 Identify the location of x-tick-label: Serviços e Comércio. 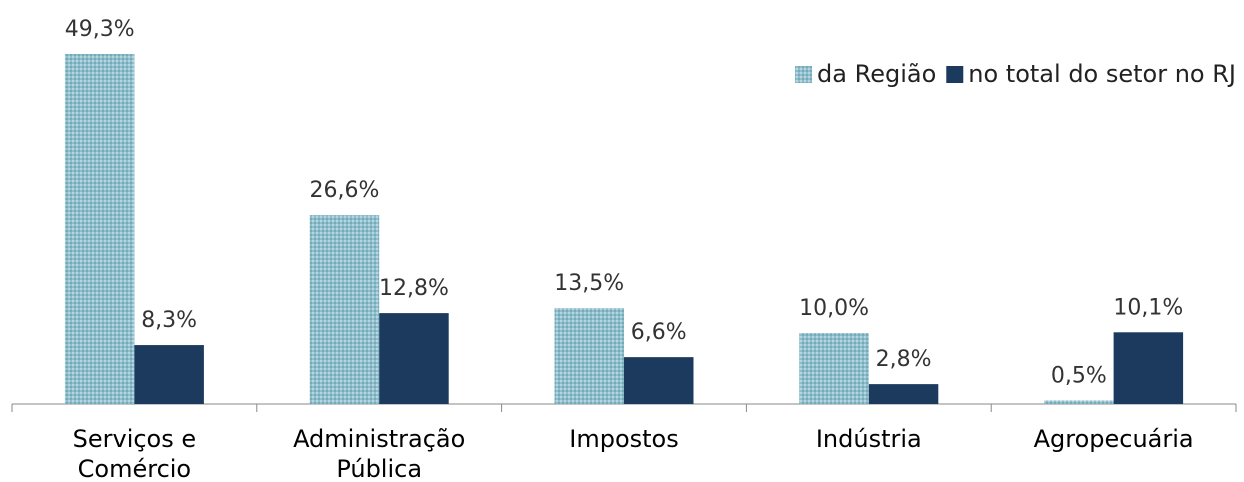
(134, 453).